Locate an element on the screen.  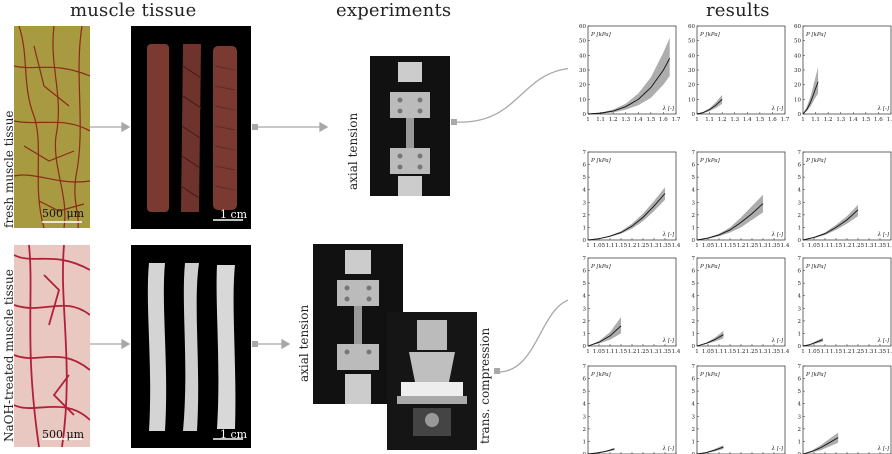
fresh-axial-tension-label: axial tension is located at coordinates (353, 151).